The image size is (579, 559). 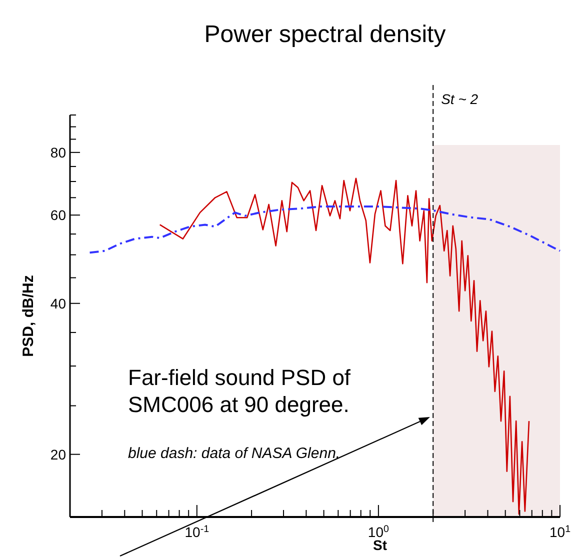 What do you see at coordinates (380, 545) in the screenshot?
I see `x-axis-title: St` at bounding box center [380, 545].